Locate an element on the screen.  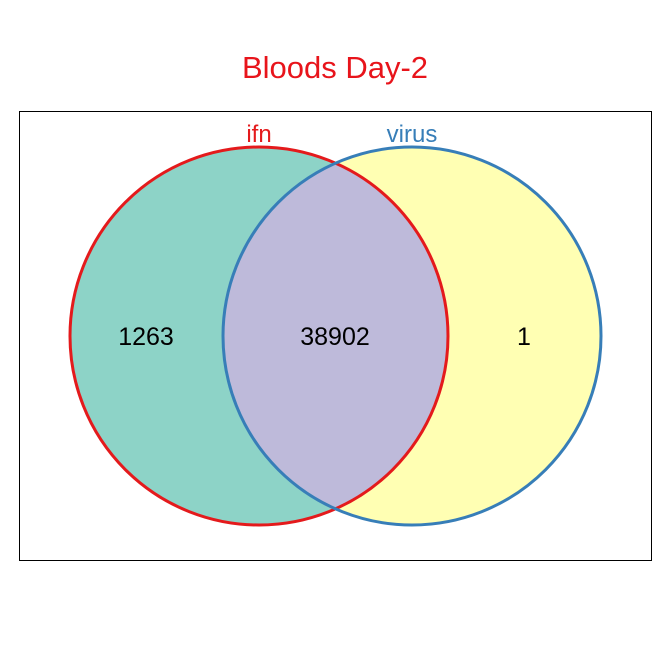
set-ifn-label: ifn is located at coordinates (258, 134).